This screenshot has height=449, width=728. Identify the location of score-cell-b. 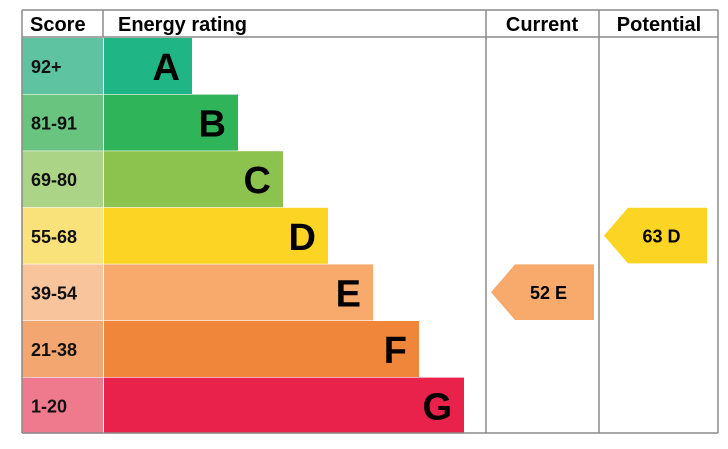
(62, 122).